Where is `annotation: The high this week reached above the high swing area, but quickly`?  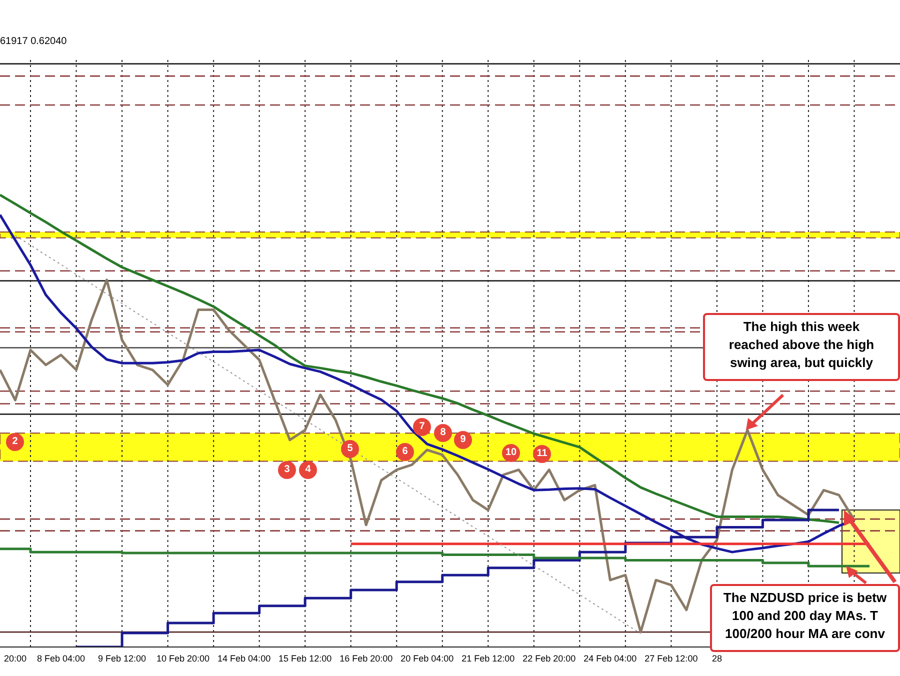 annotation: The high this week reached above the high swing area, but quickly is located at coordinates (802, 345).